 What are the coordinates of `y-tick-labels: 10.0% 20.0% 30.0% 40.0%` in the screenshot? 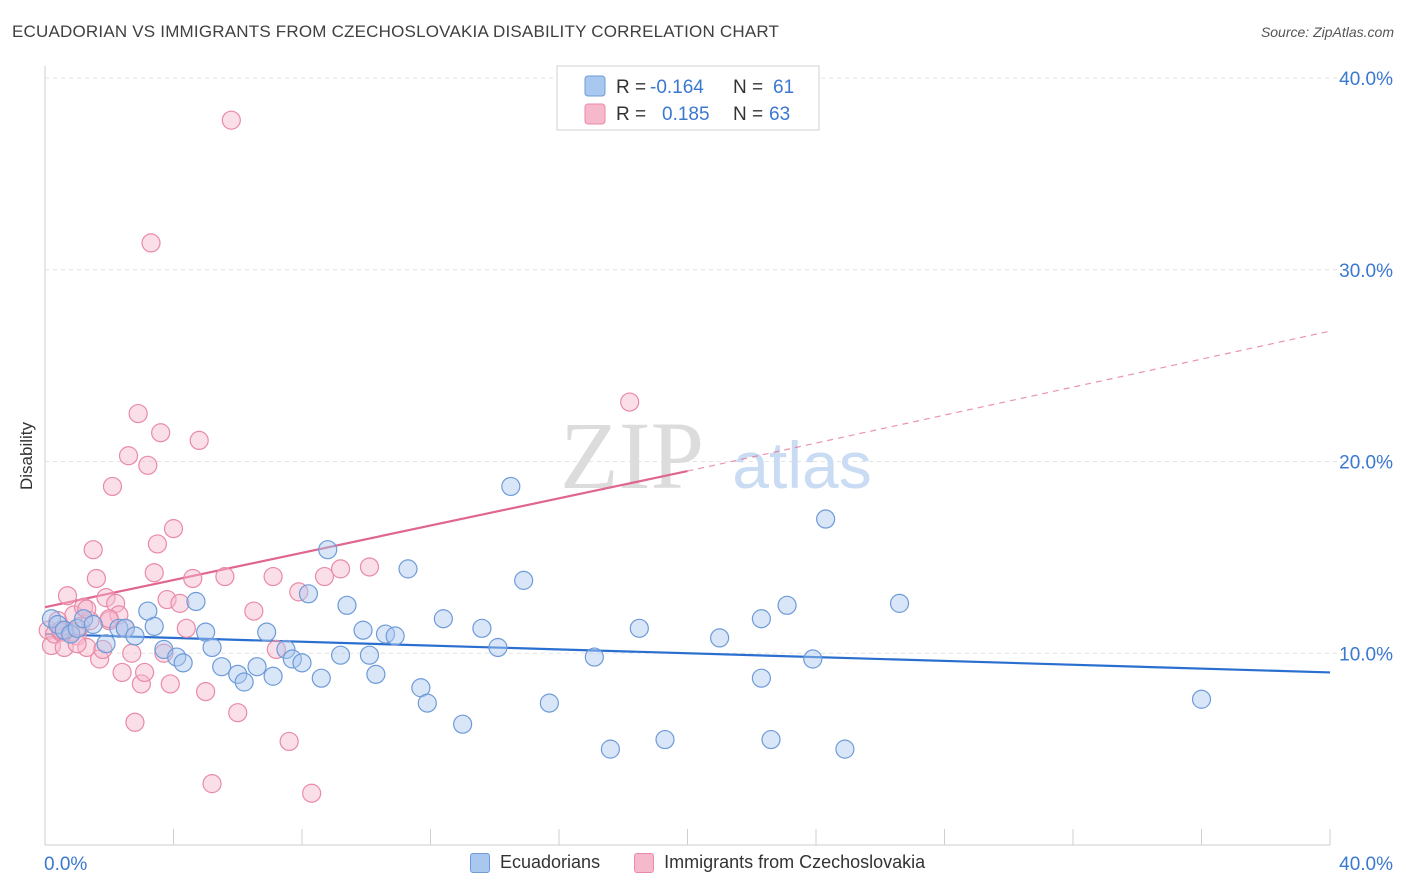 It's located at (1366, 367).